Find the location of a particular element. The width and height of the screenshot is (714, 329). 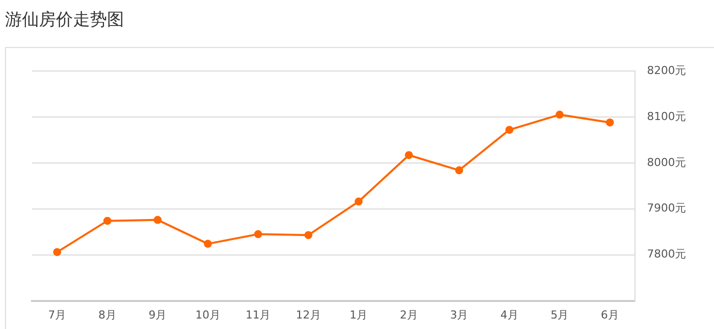

x-tick-label: 12月 is located at coordinates (308, 315).